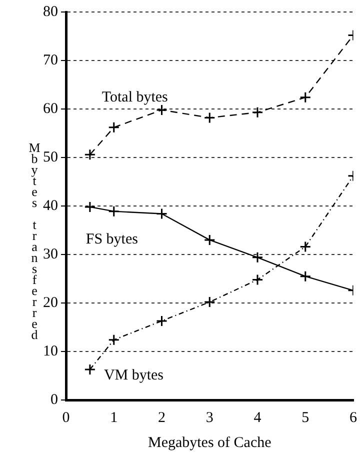 Image resolution: width=360 pixels, height=460 pixels. What do you see at coordinates (306, 418) in the screenshot?
I see `x-tick-label: 5` at bounding box center [306, 418].